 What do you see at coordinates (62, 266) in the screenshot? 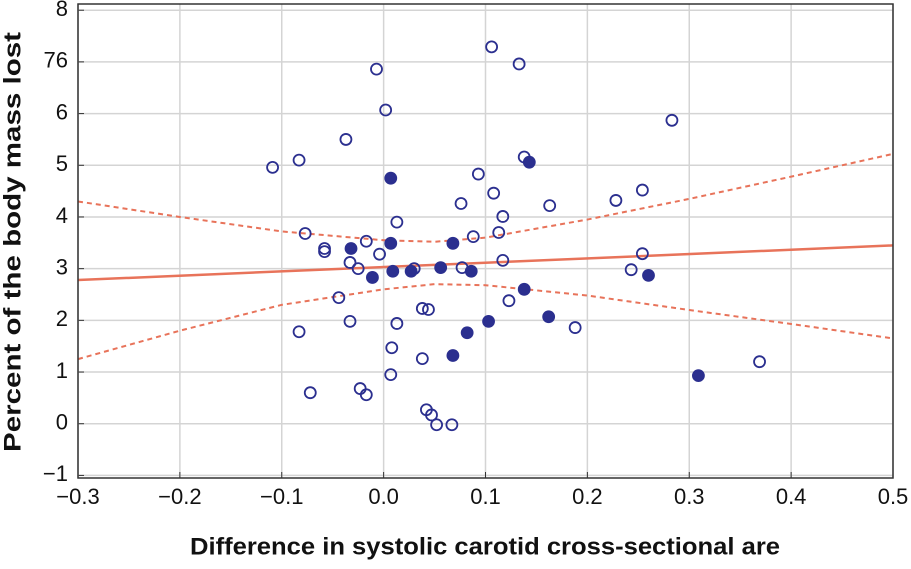
I see `y-tick-label: 3` at bounding box center [62, 266].